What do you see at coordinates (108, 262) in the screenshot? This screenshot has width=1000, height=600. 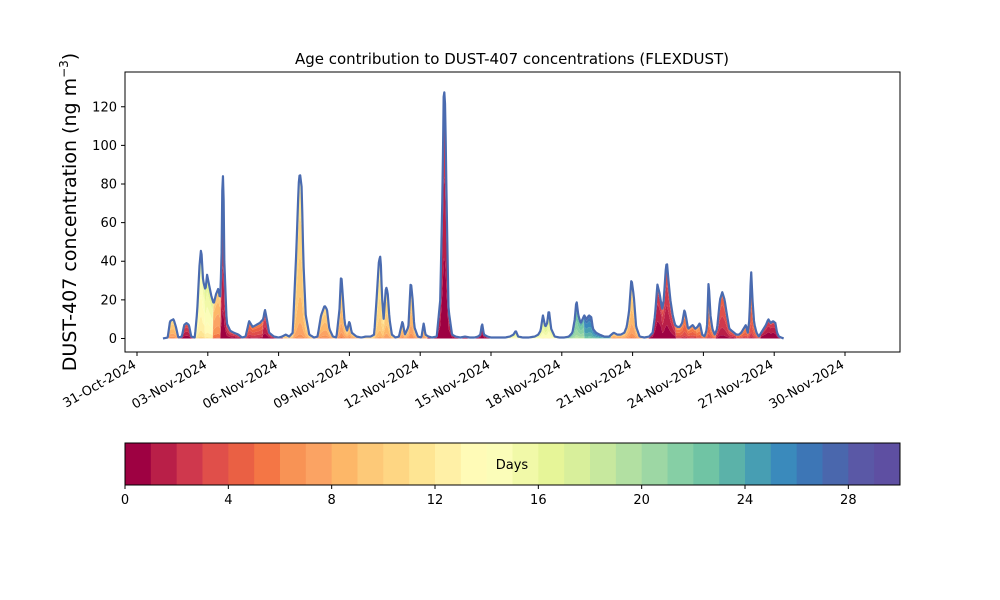 I see `y-tick-label: 40` at bounding box center [108, 262].